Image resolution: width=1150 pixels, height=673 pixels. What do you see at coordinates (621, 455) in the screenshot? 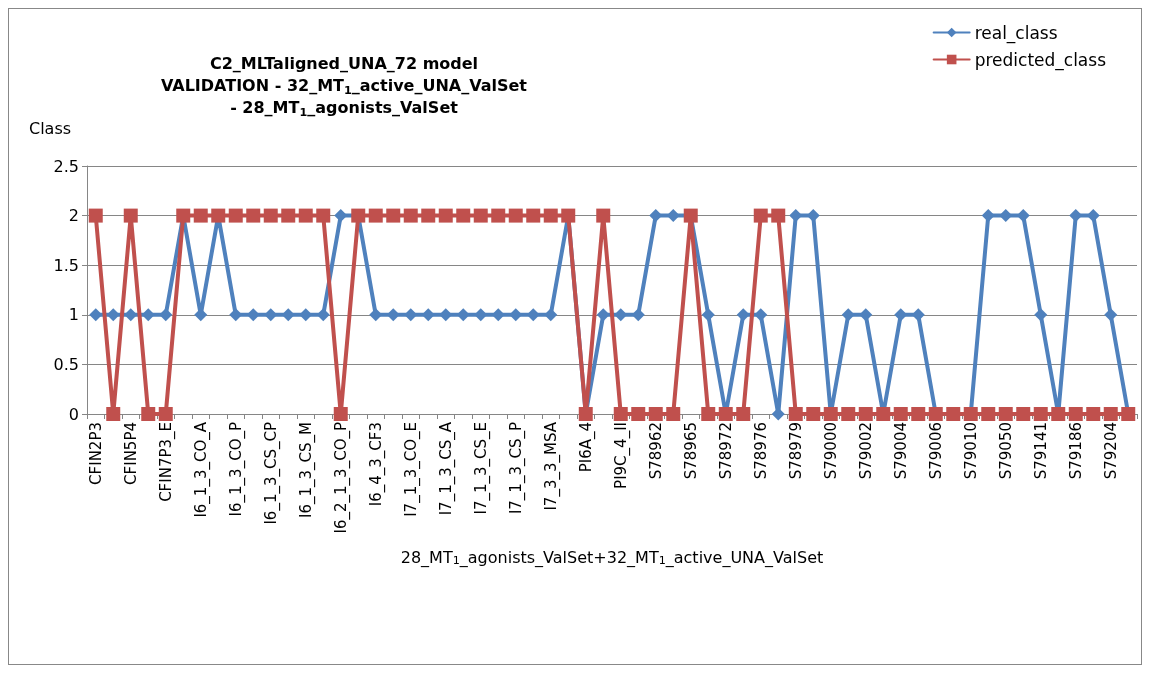
I see `x-tick-label: PI9C_4_II` at bounding box center [621, 455].